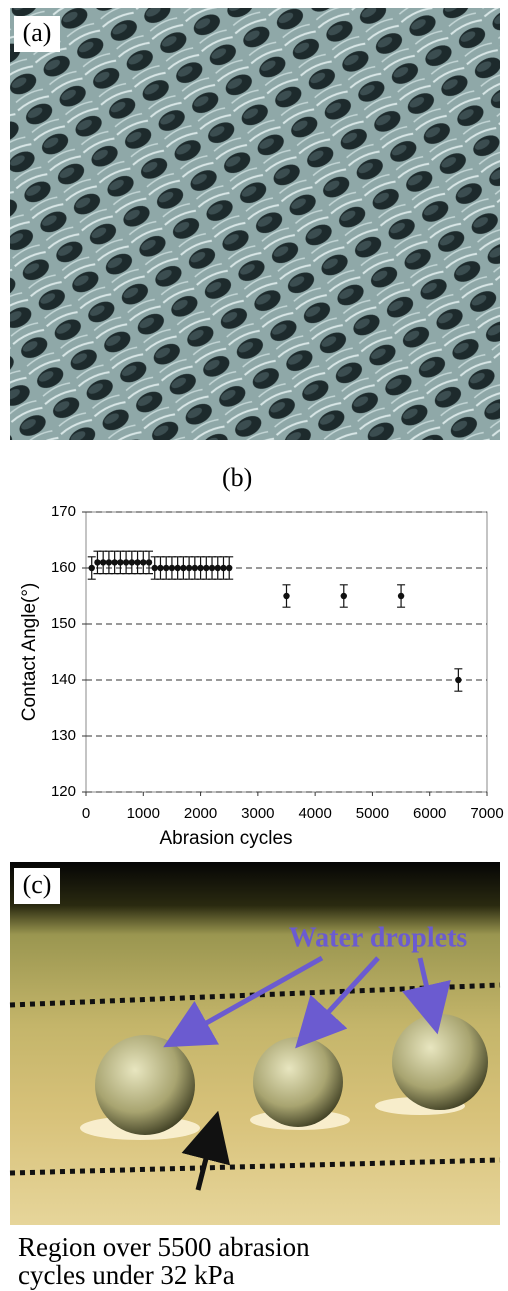 The height and width of the screenshot is (1291, 508). Describe the element at coordinates (86, 813) in the screenshot. I see `x-tick-label: 0` at that location.